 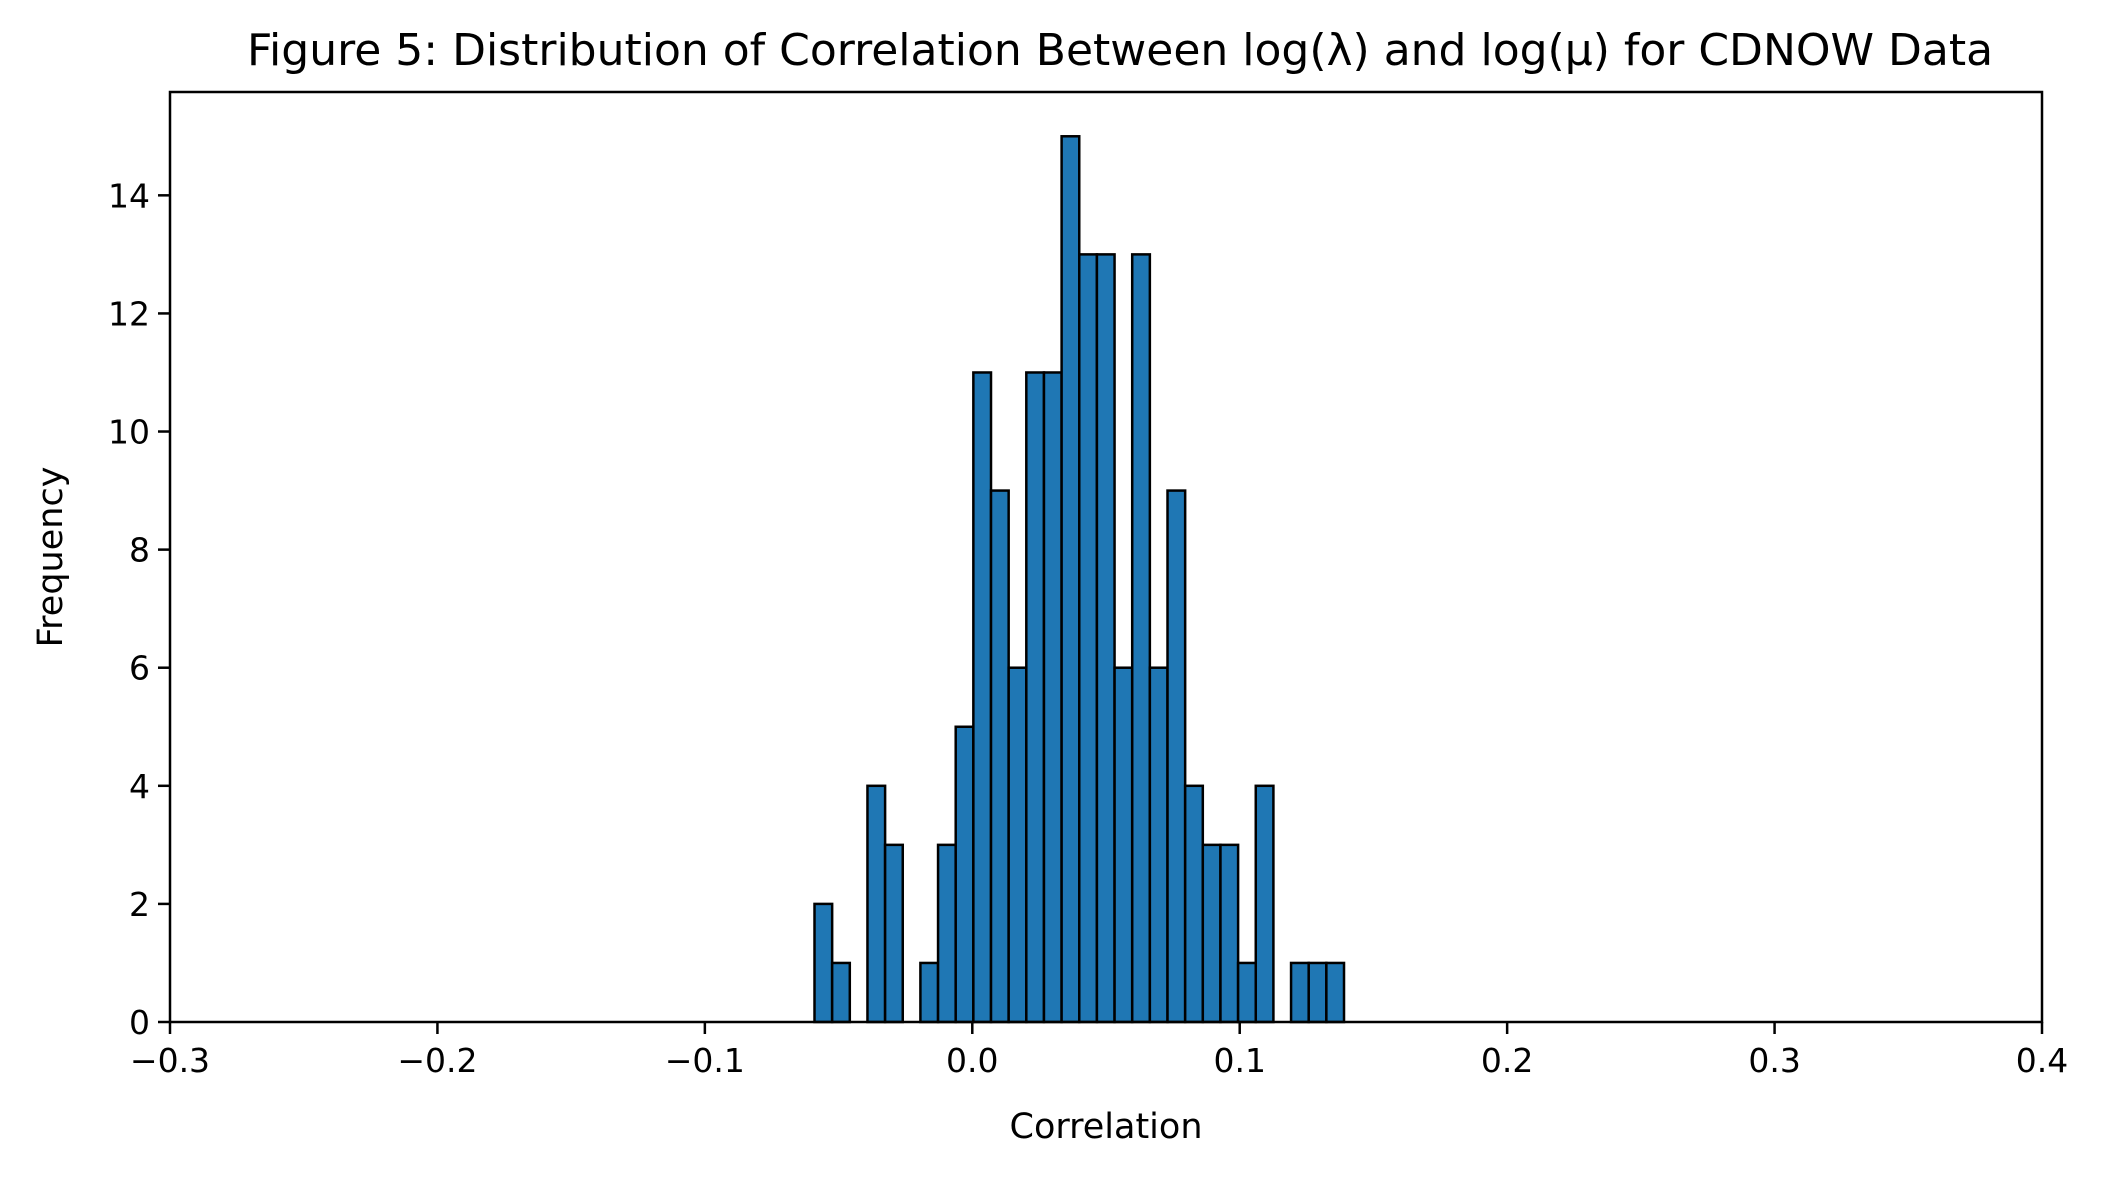 I want to click on y-axis: 0 2 4 6 8 10 12 14, so click(x=139, y=609).